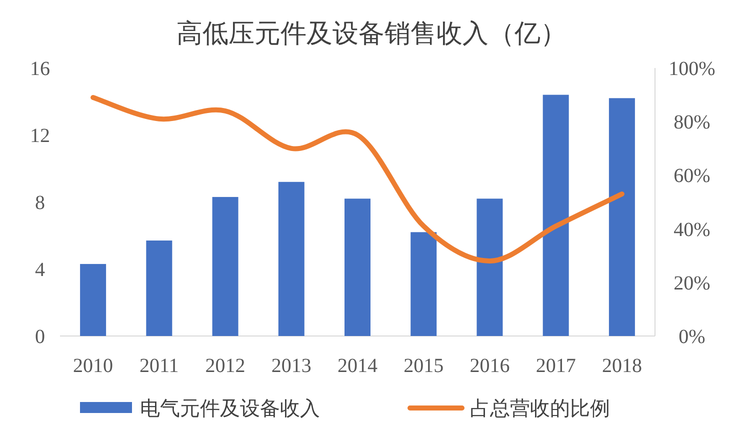 This screenshot has height=439, width=743. What do you see at coordinates (358, 366) in the screenshot?
I see `x-tick-label: 2014` at bounding box center [358, 366].